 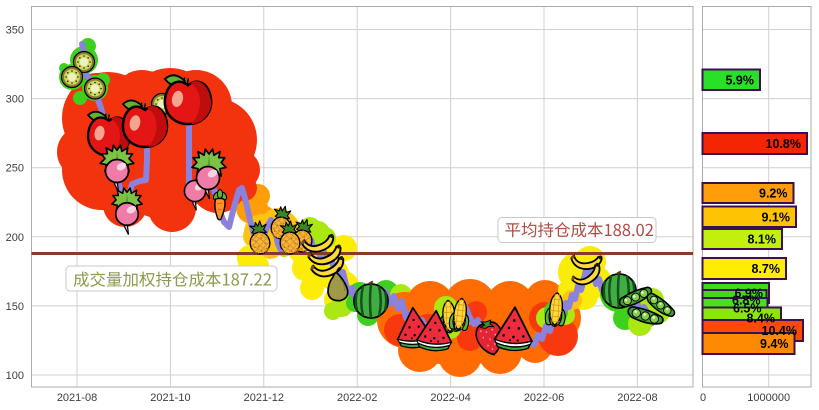 I want to click on svg-text: 5.9%, so click(x=740, y=80).